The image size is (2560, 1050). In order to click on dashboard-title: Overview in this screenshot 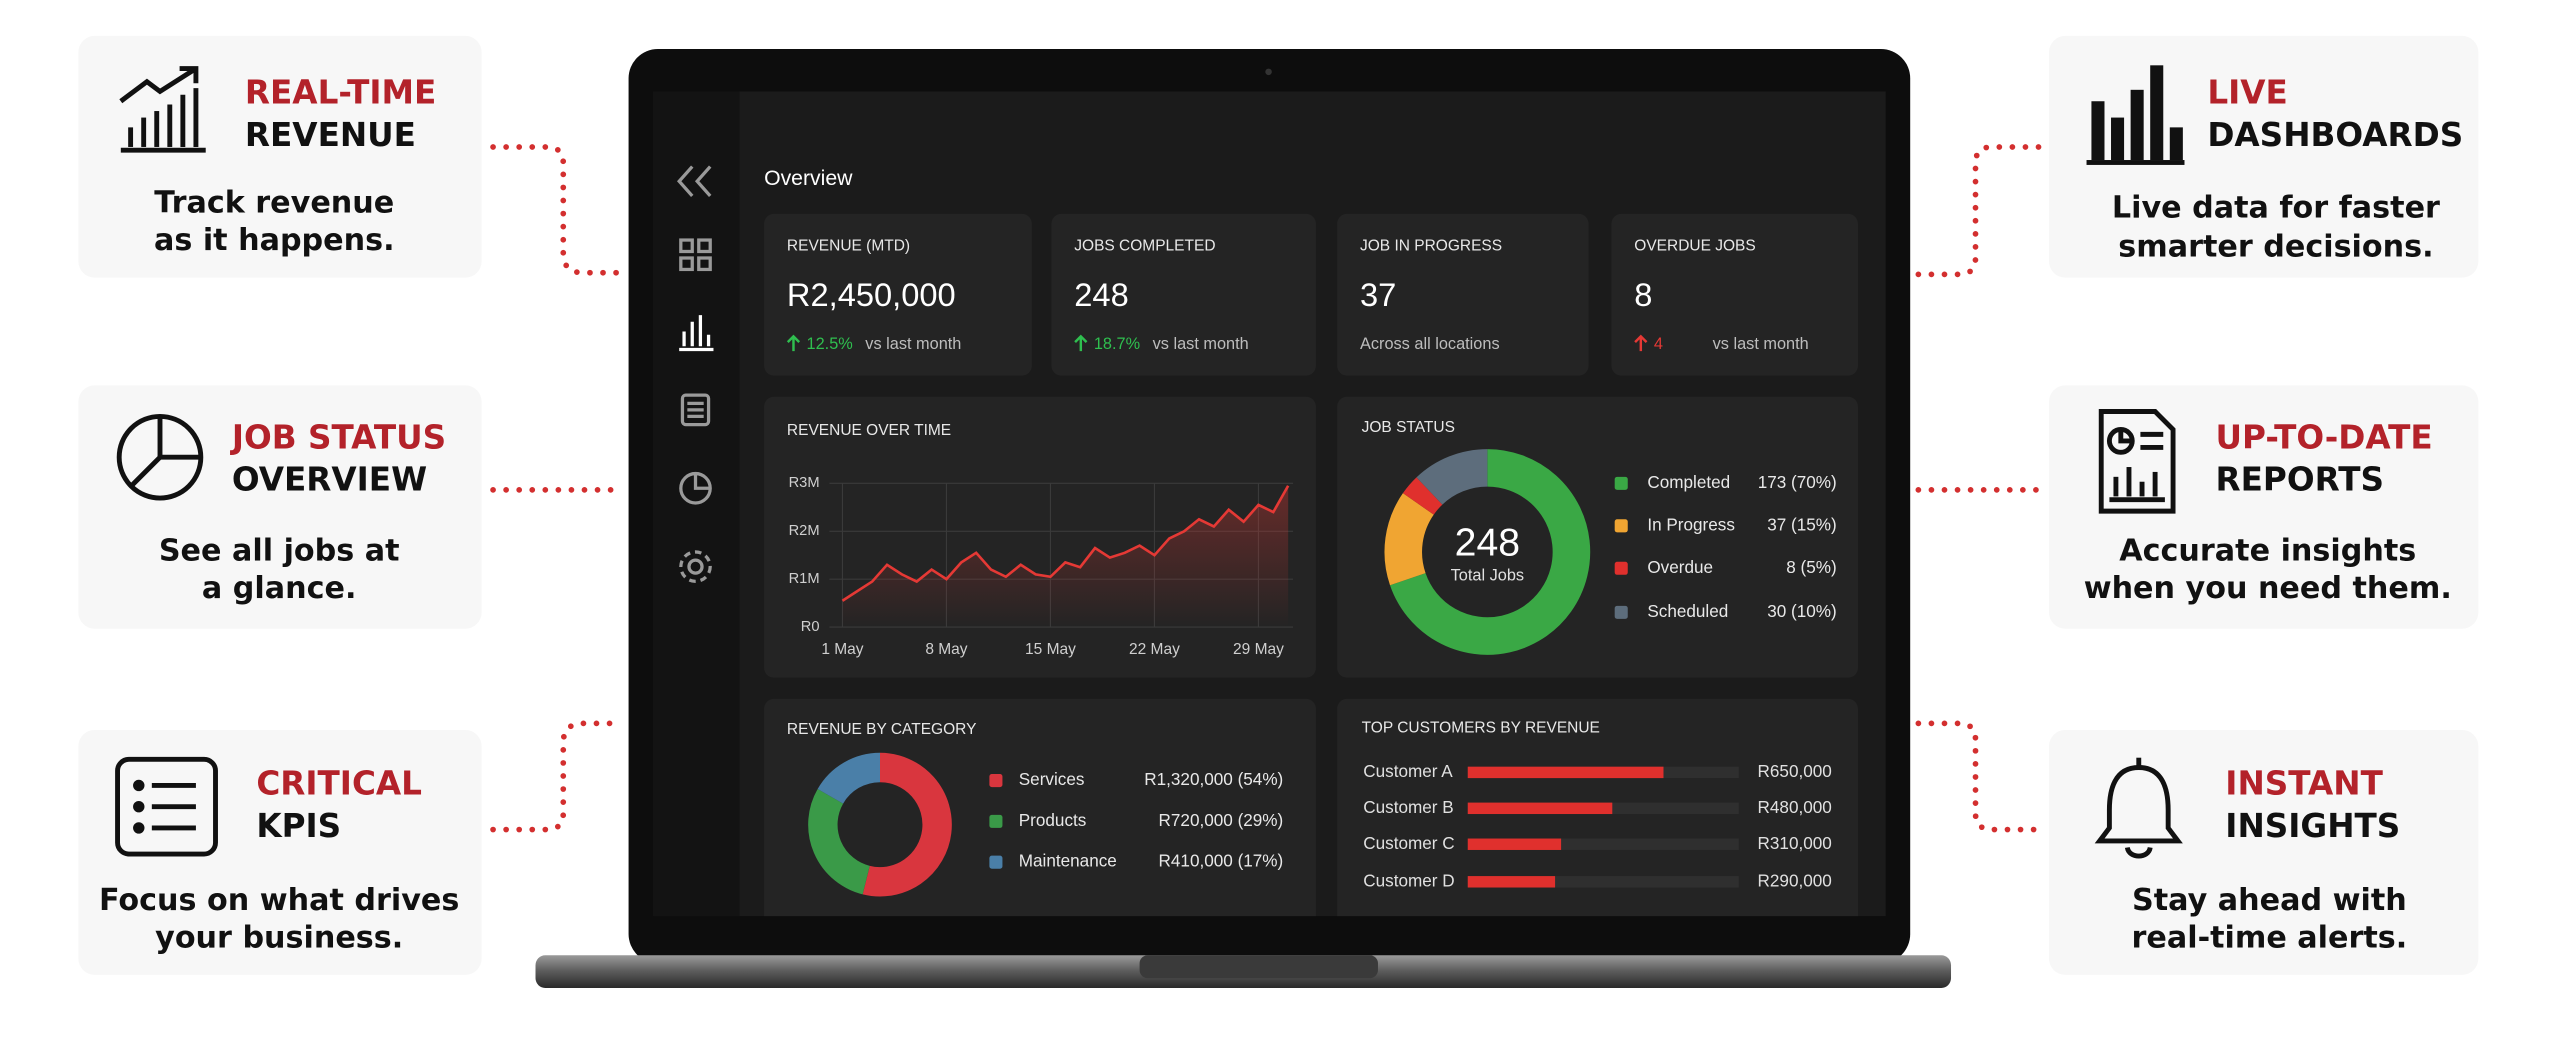, I will do `click(808, 178)`.